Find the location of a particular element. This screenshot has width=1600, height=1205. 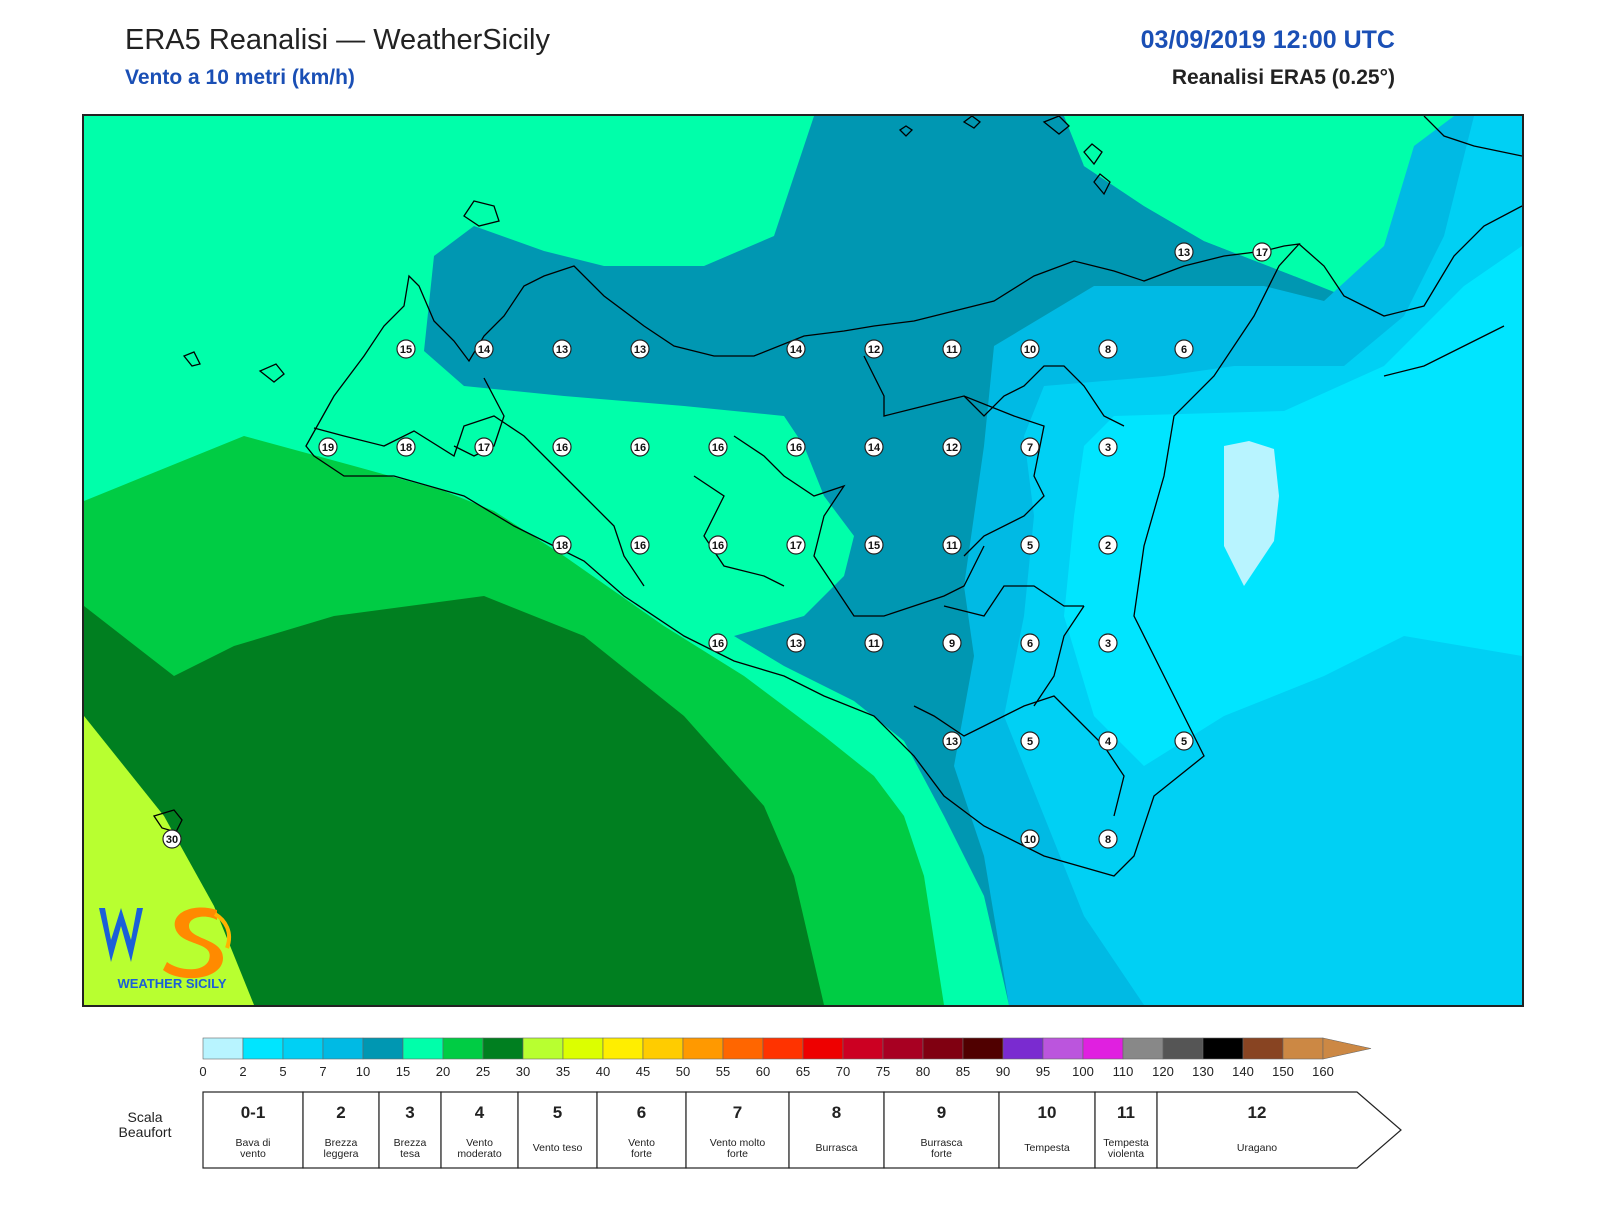

map-datetime: 03/09/2019 12:00 UTC is located at coordinates (1267, 40).